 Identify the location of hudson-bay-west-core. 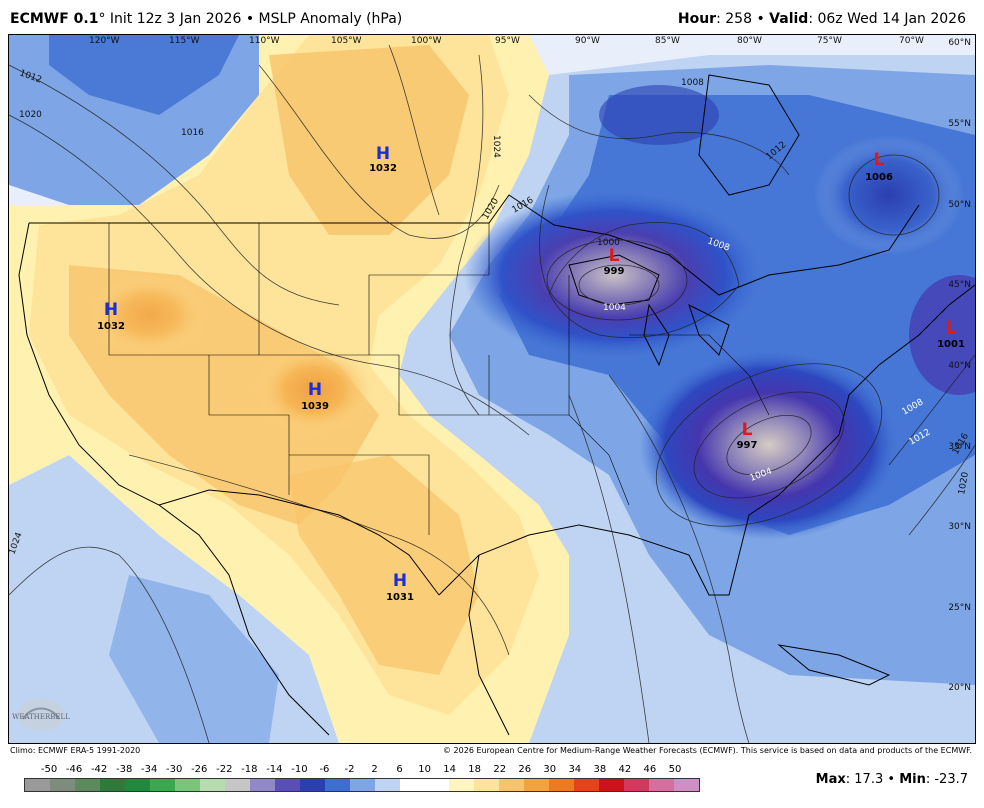
(659, 115).